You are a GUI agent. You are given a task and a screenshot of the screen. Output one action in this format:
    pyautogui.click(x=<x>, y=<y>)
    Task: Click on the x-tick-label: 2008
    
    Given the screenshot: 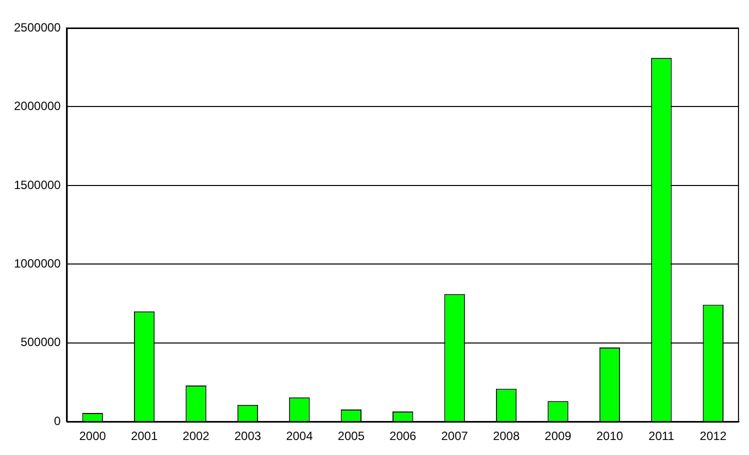 What is the action you would take?
    pyautogui.click(x=506, y=436)
    